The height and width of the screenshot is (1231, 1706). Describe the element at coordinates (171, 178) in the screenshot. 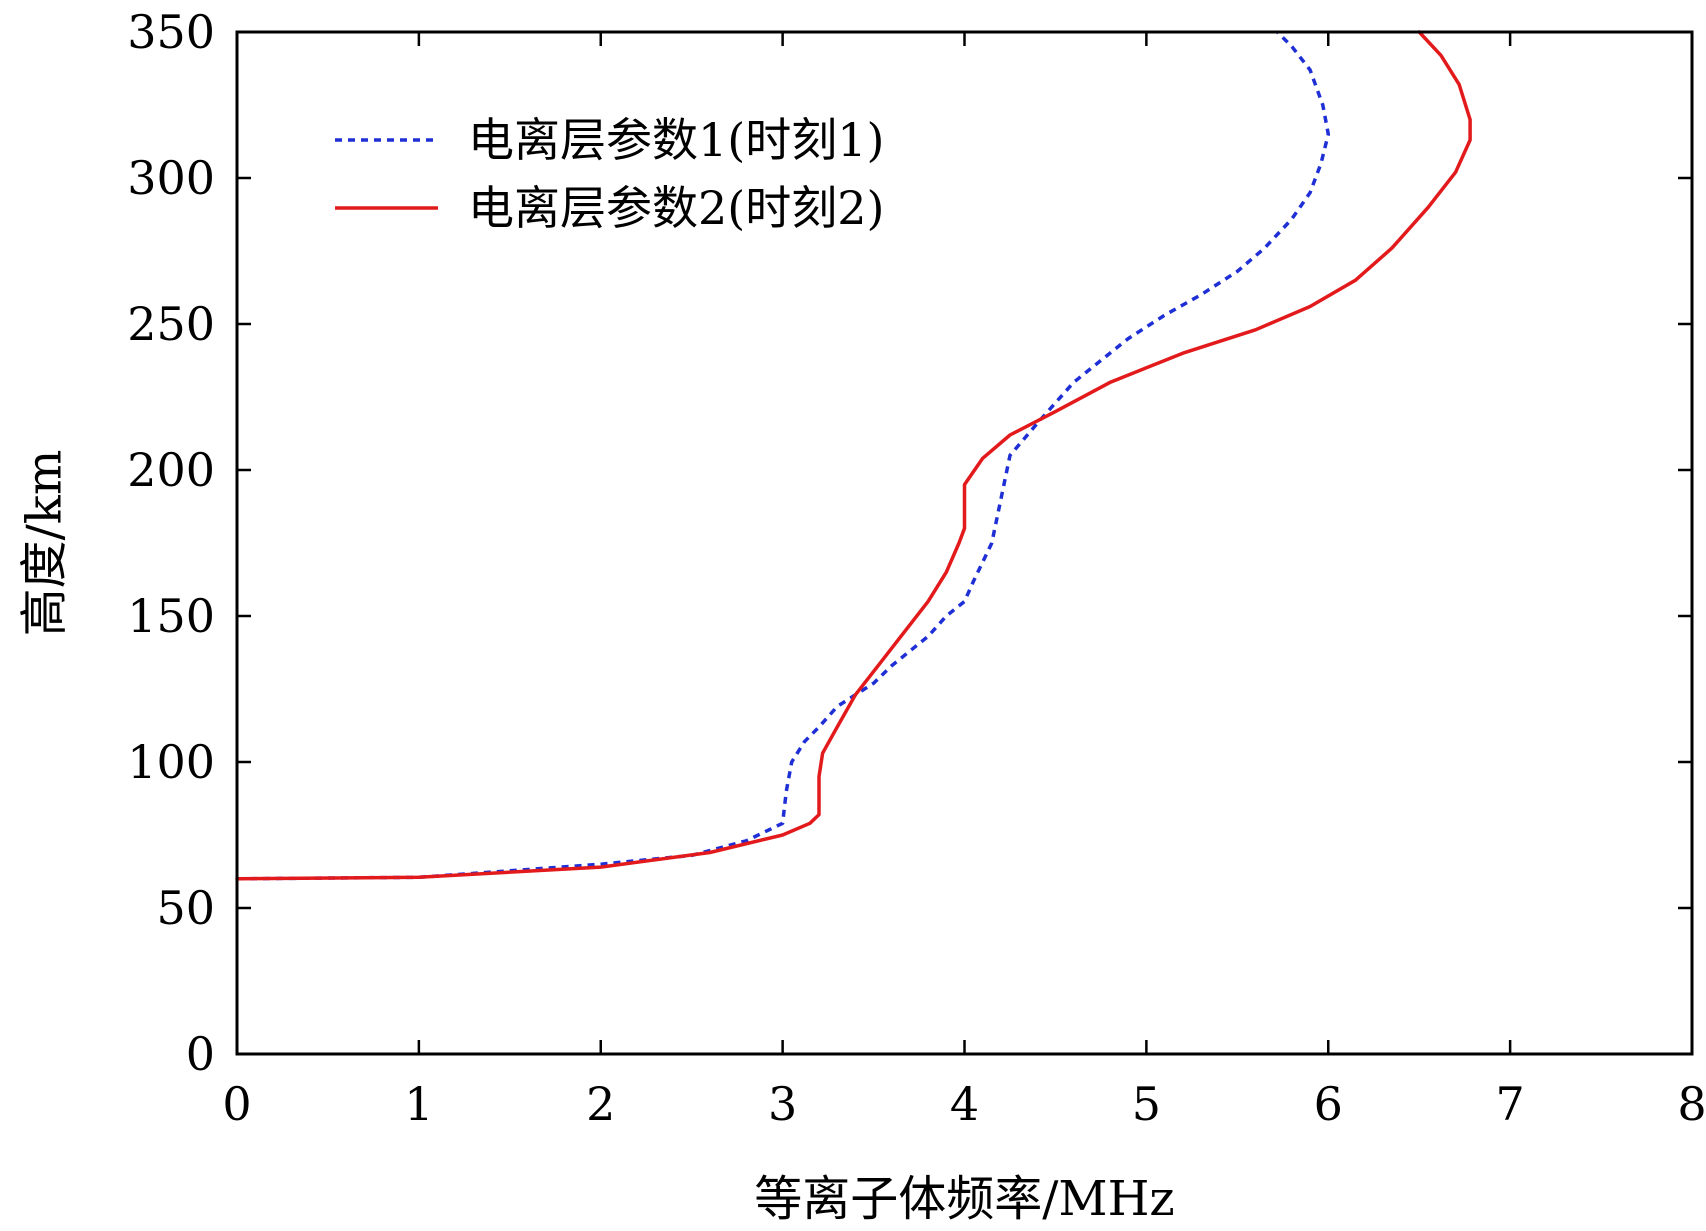

I see `y-tick-label: 300` at that location.